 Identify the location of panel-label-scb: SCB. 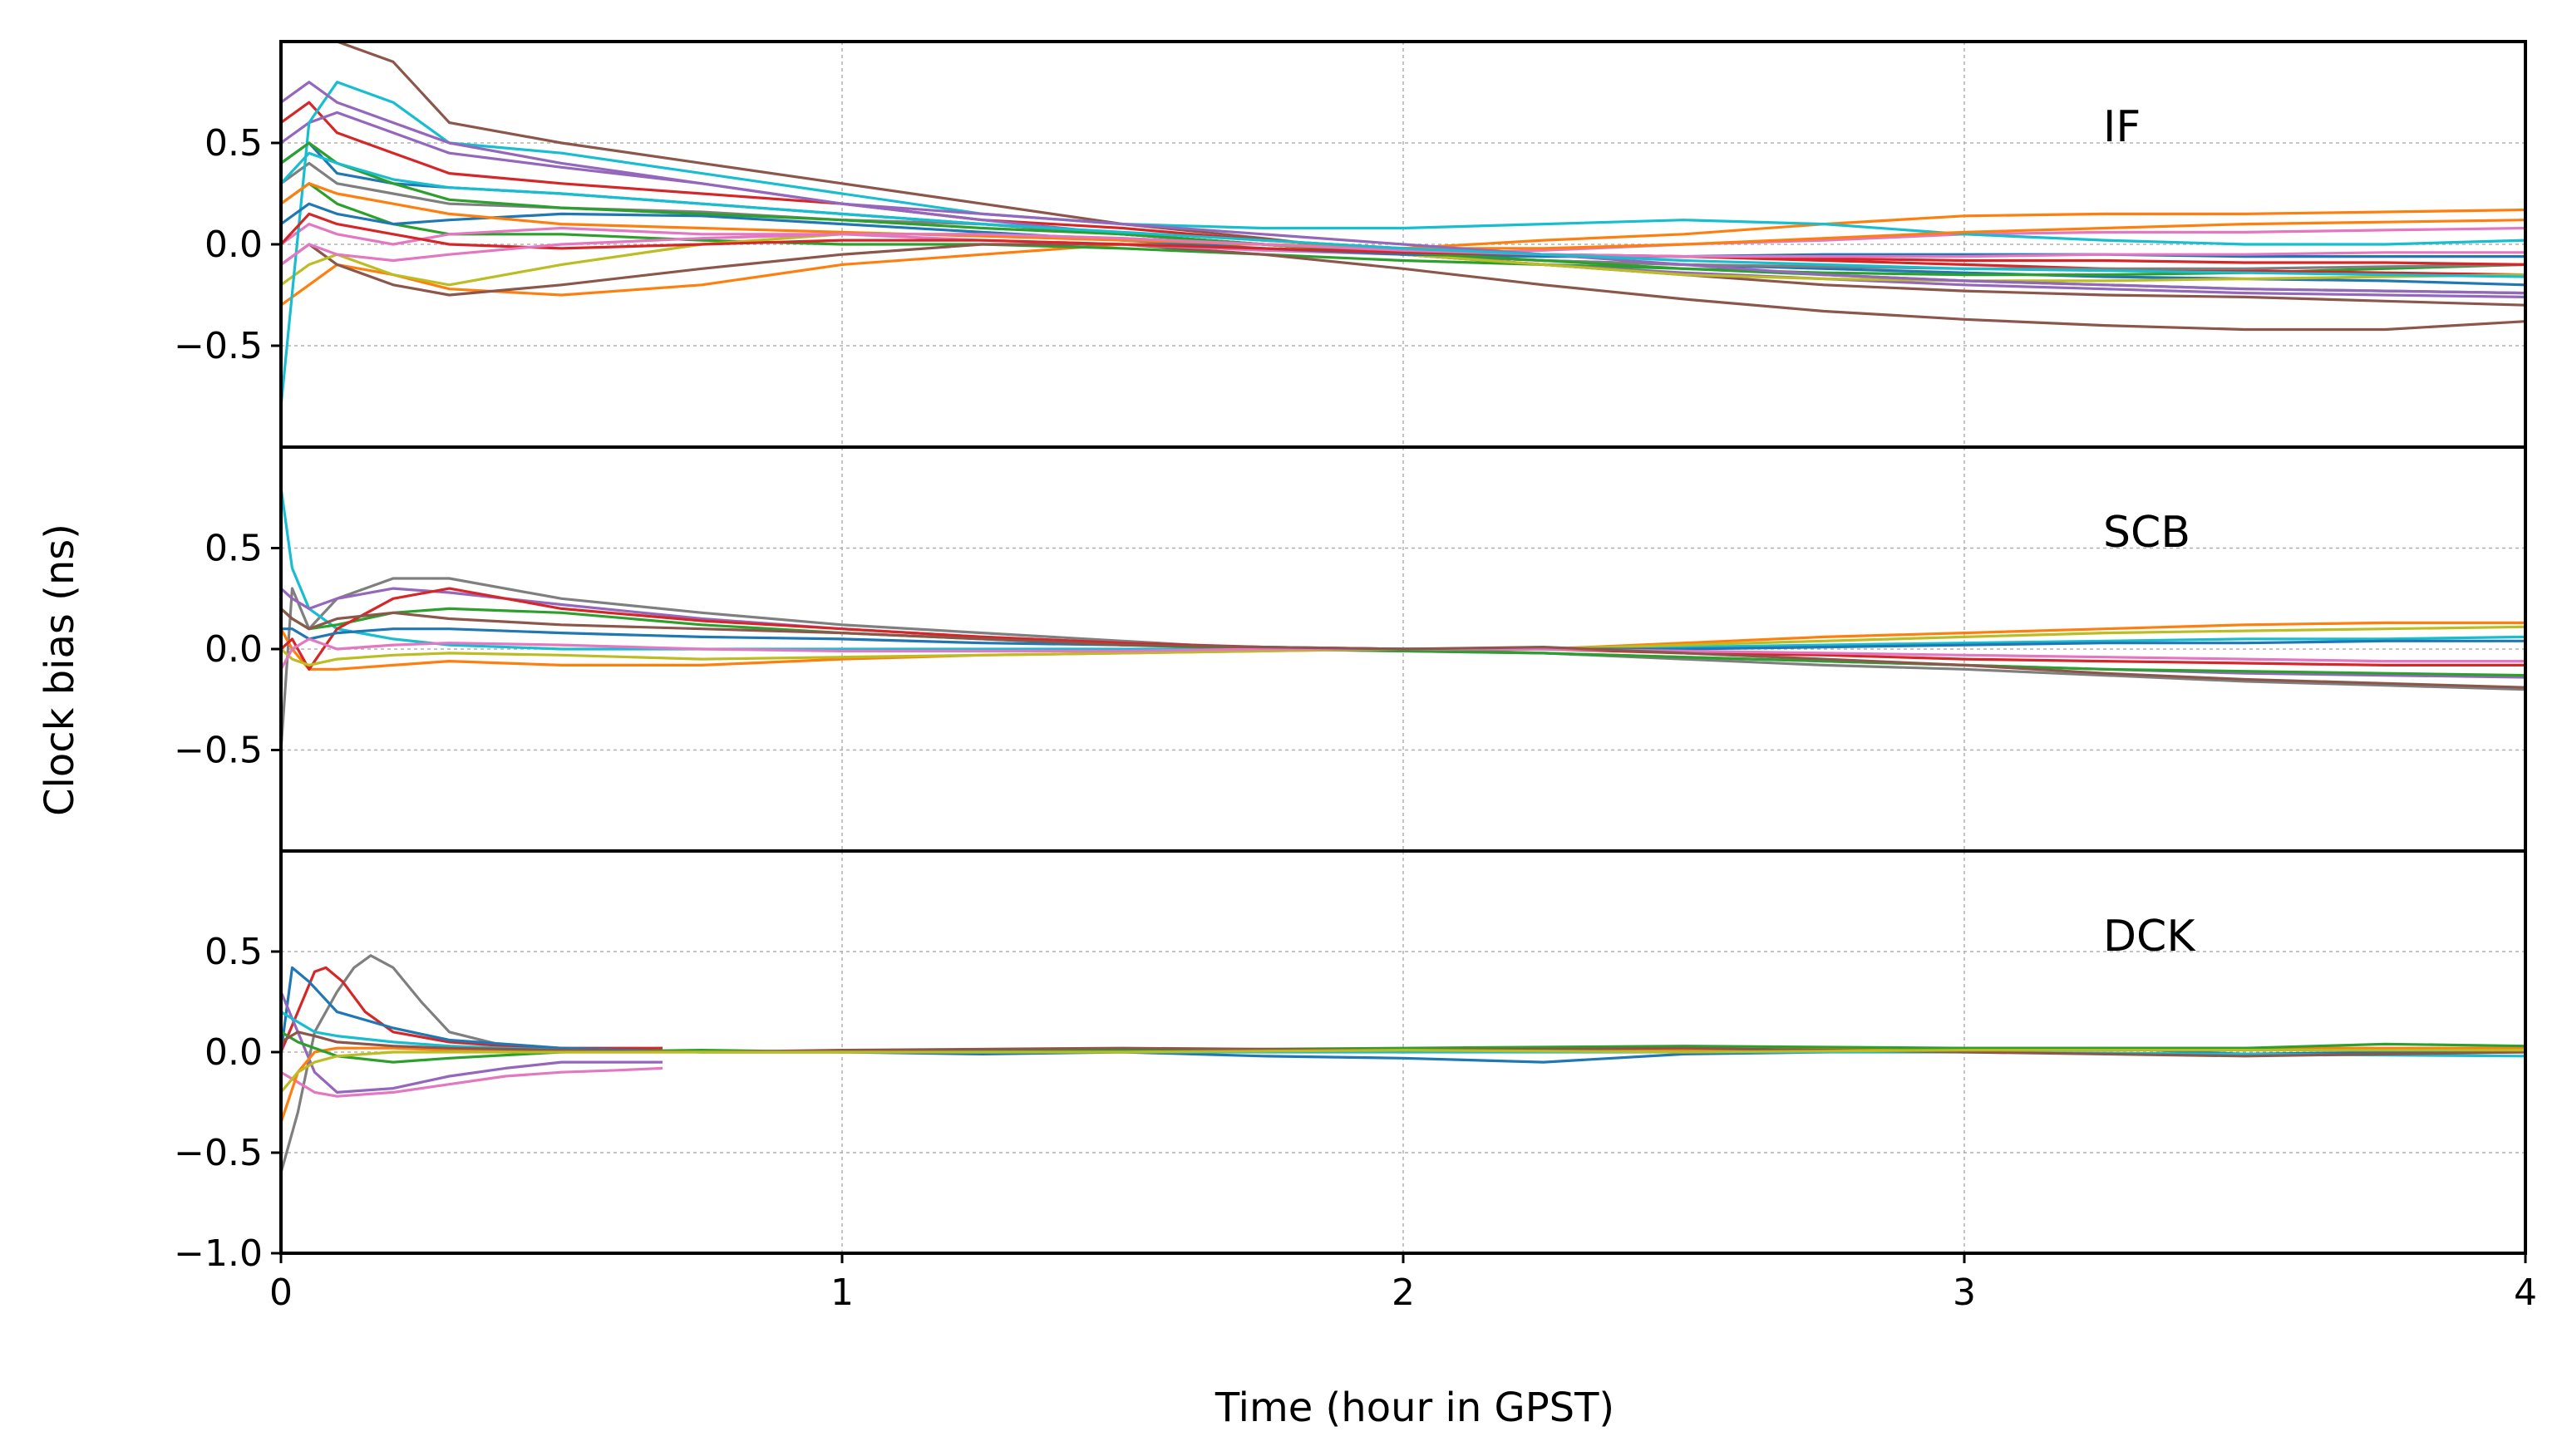
(2146, 533).